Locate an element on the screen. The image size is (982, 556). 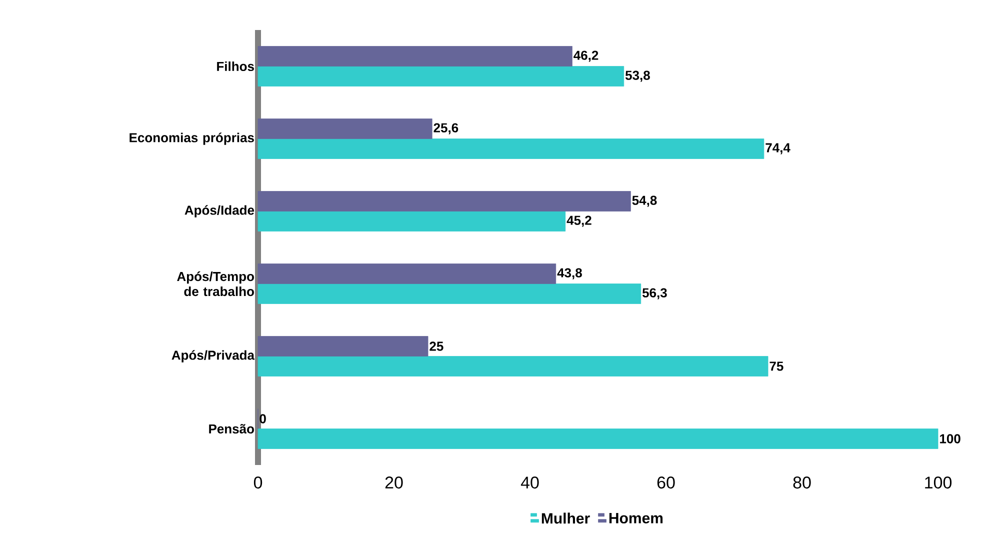
legend-label: Mulher is located at coordinates (566, 518).